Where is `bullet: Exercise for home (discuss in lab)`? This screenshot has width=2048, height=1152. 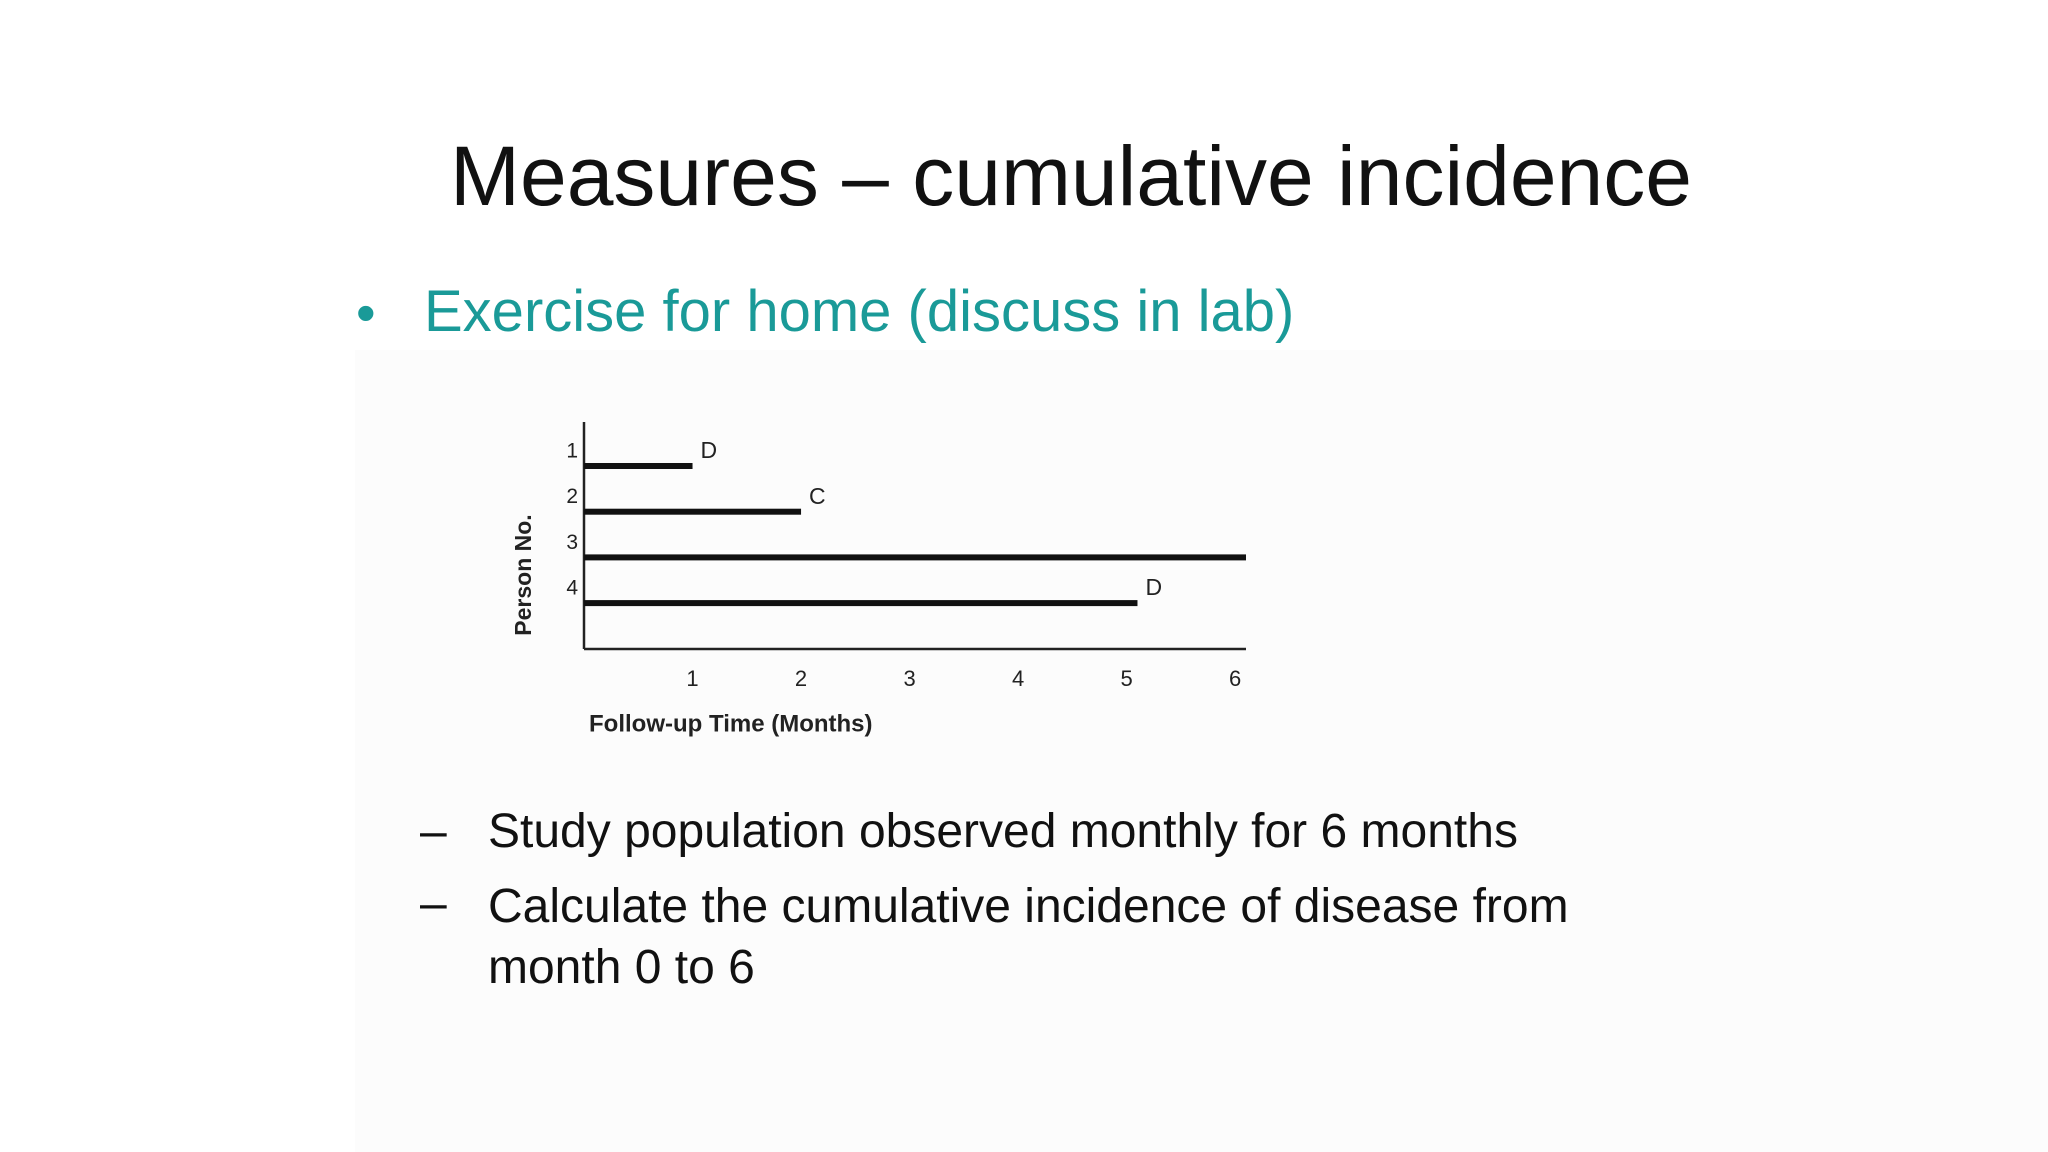
bullet: Exercise for home (discuss in lab) is located at coordinates (859, 311).